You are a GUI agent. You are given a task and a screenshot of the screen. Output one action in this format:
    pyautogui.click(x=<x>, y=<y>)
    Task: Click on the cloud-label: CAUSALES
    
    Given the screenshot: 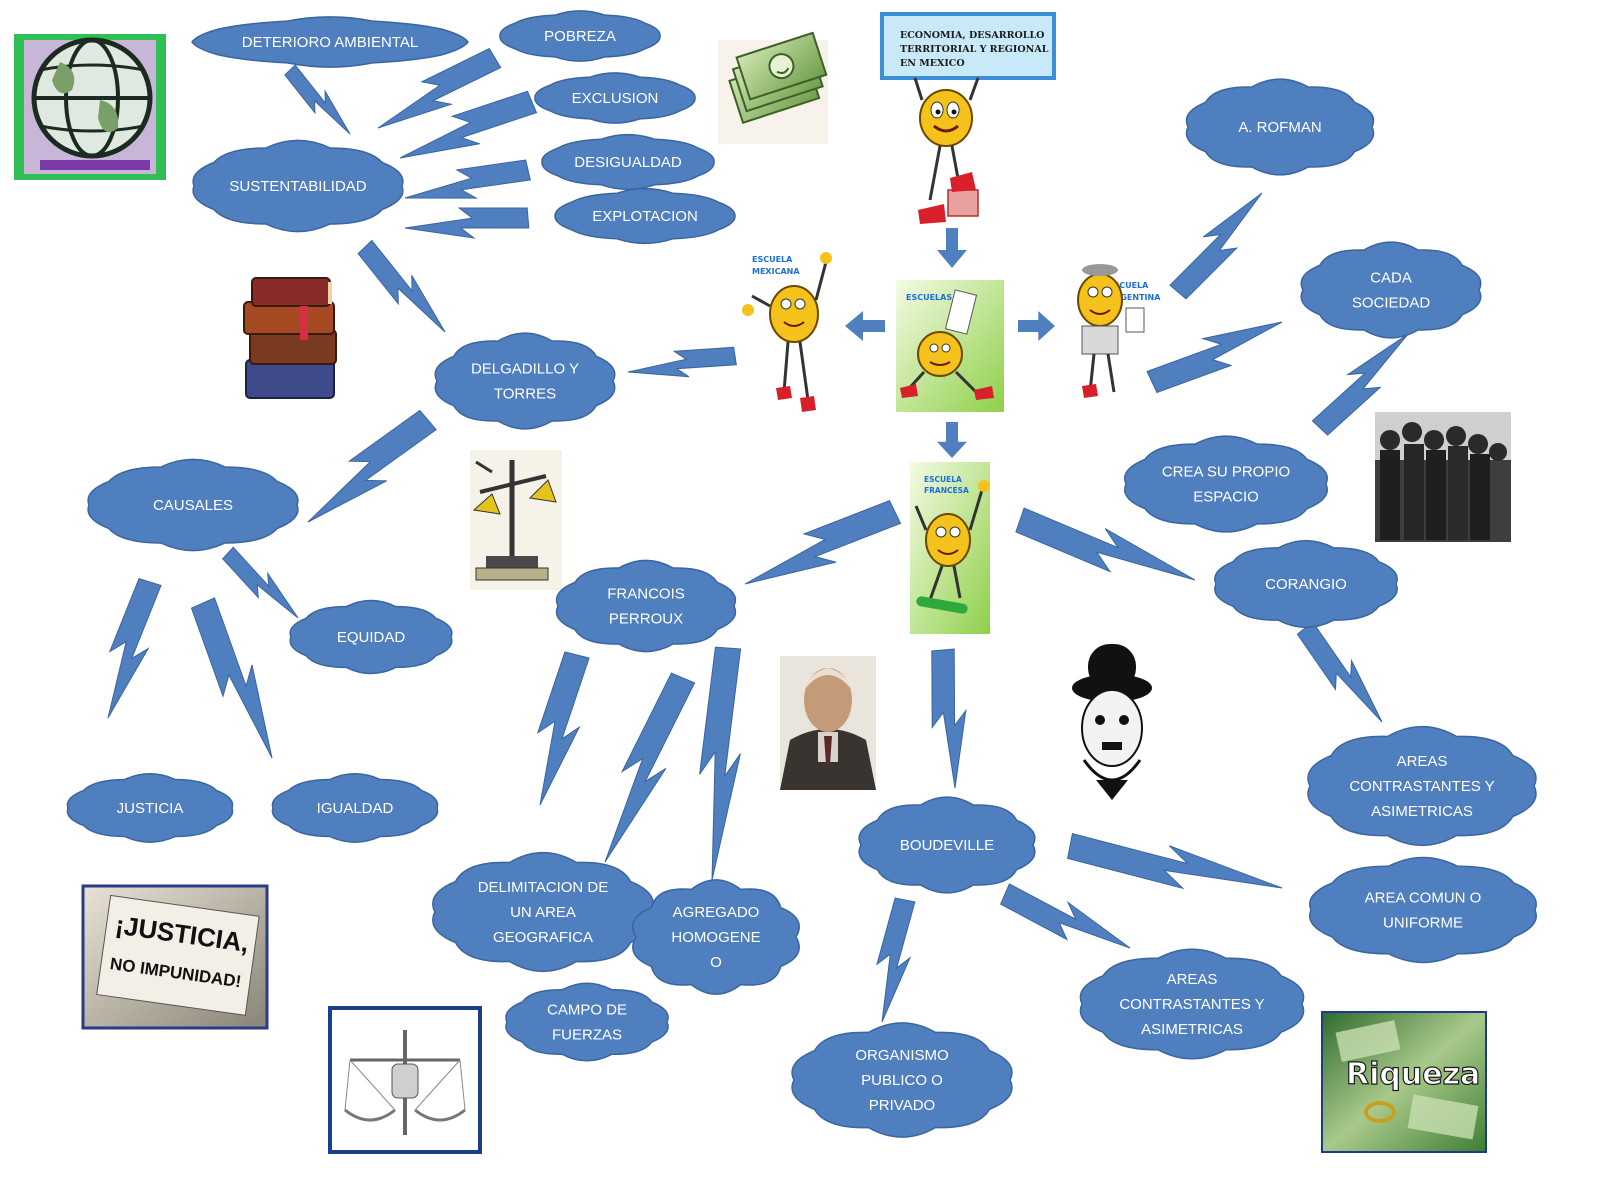 What is the action you would take?
    pyautogui.click(x=193, y=505)
    